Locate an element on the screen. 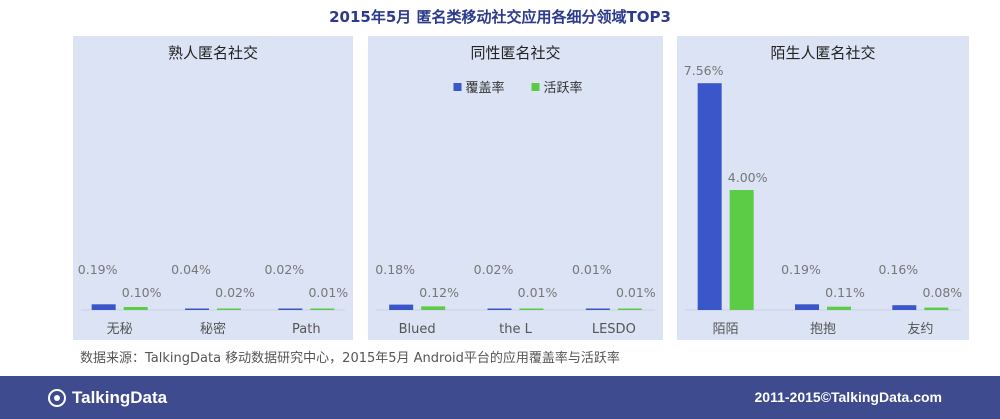 The image size is (1000, 419). data-label: 0.10% is located at coordinates (142, 292).